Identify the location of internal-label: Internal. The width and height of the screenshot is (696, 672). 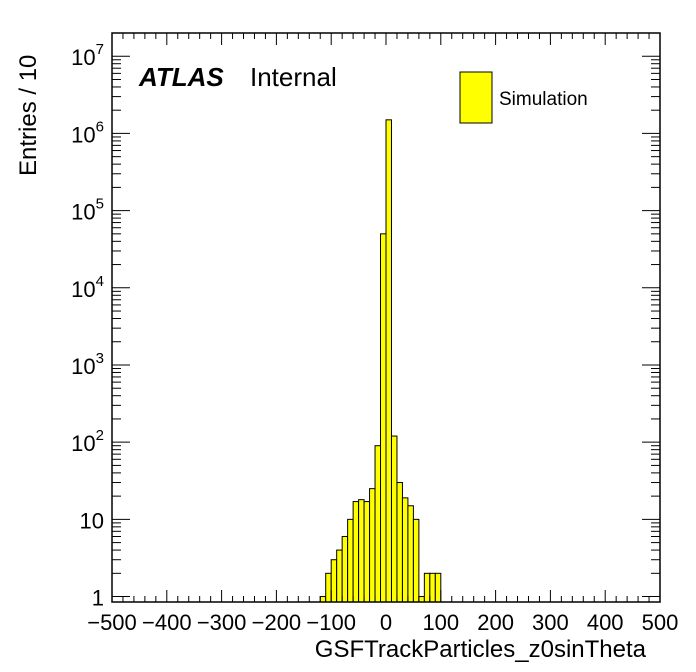
(293, 77).